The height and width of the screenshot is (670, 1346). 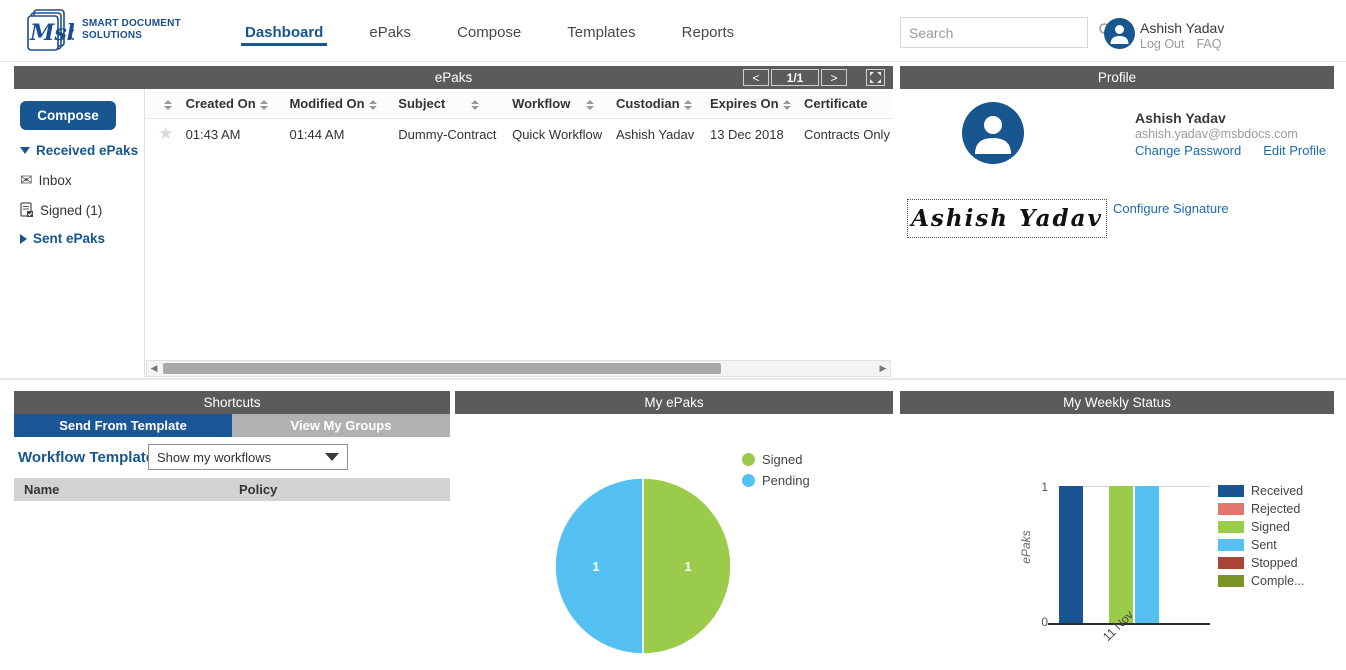 What do you see at coordinates (1231, 527) in the screenshot?
I see `signed-swatch` at bounding box center [1231, 527].